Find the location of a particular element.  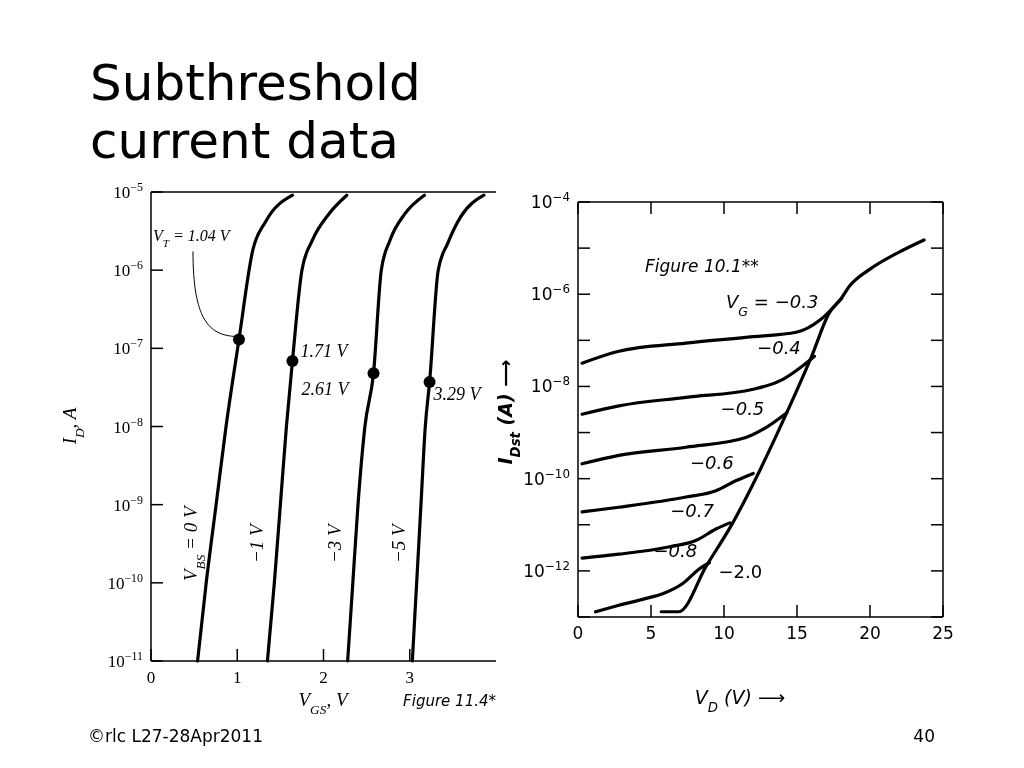

chart-title: Subthreshold current data is located at coordinates (255, 112).